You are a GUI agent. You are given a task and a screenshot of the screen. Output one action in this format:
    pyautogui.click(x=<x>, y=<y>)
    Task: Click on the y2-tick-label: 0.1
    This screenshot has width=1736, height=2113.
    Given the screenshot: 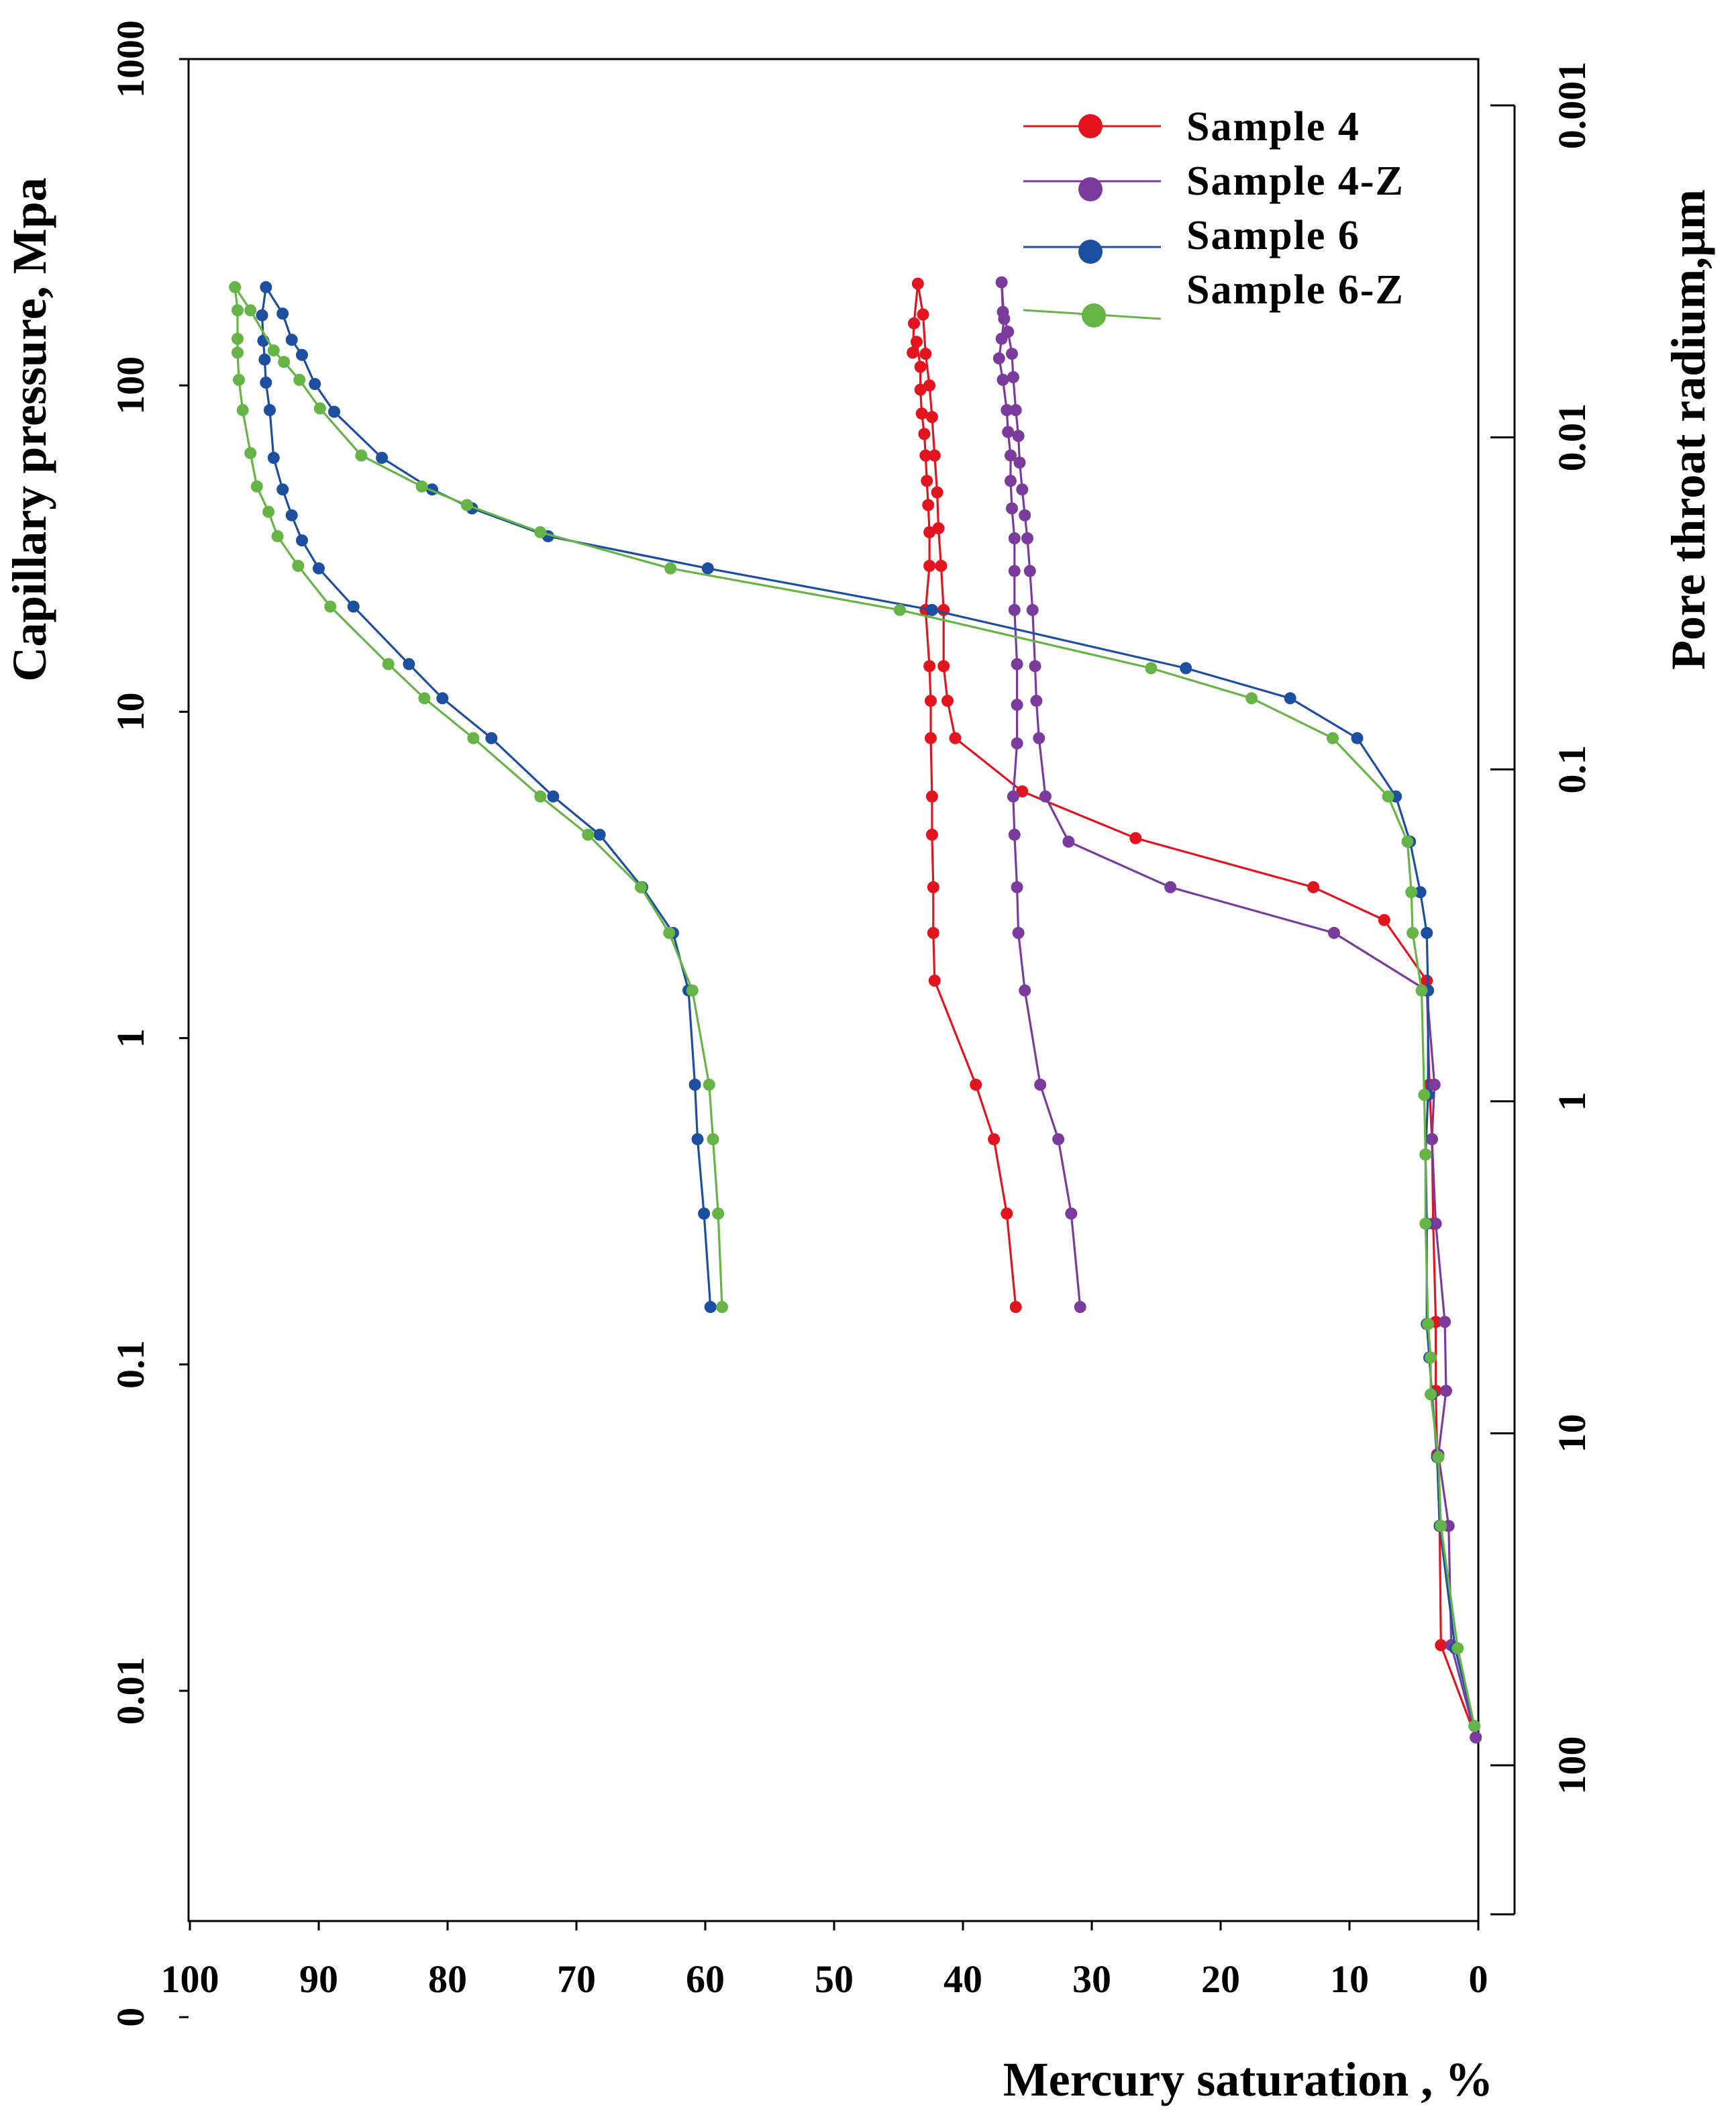 What is the action you would take?
    pyautogui.click(x=1572, y=769)
    